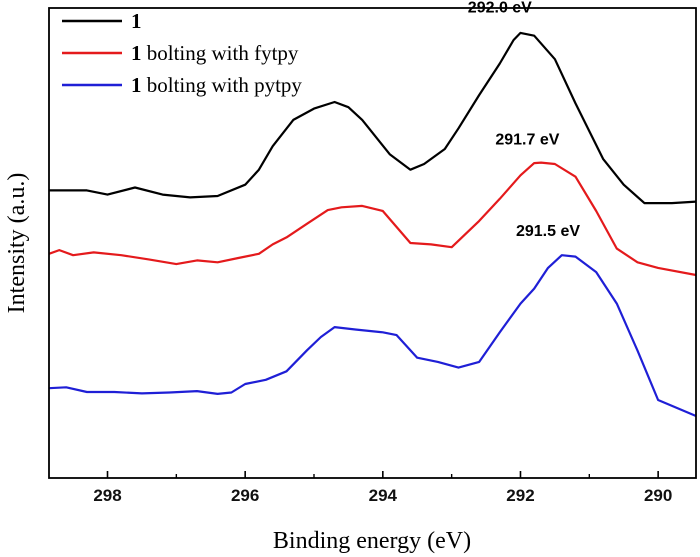 This screenshot has width=700, height=557. I want to click on x-tick-label: 296, so click(245, 495).